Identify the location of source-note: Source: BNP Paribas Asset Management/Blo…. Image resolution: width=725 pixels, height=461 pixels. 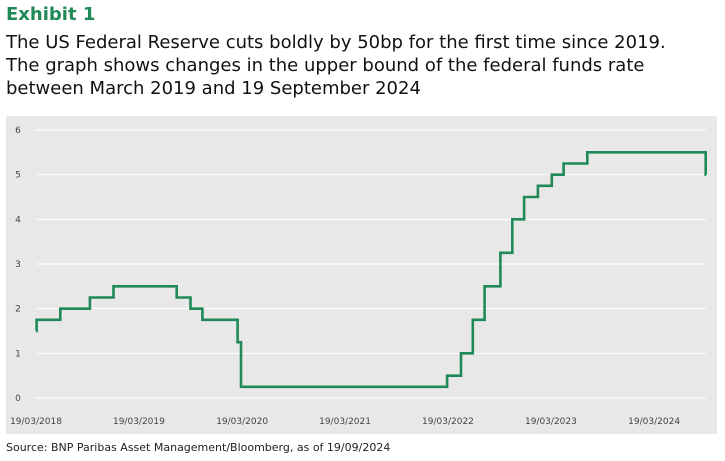
(198, 447).